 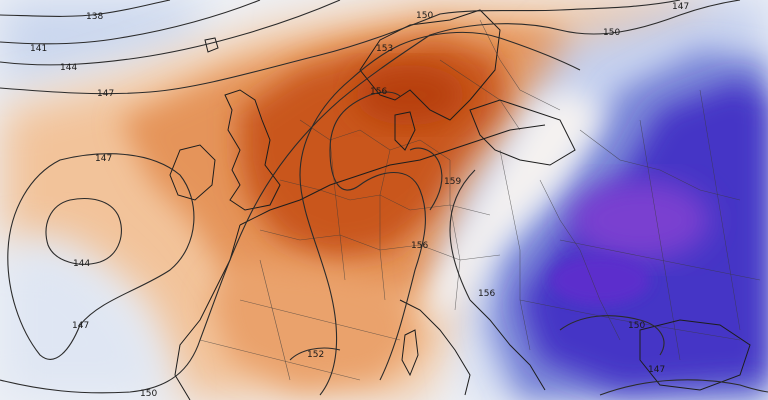 What do you see at coordinates (315, 325) in the screenshot?
I see `warm-south` at bounding box center [315, 325].